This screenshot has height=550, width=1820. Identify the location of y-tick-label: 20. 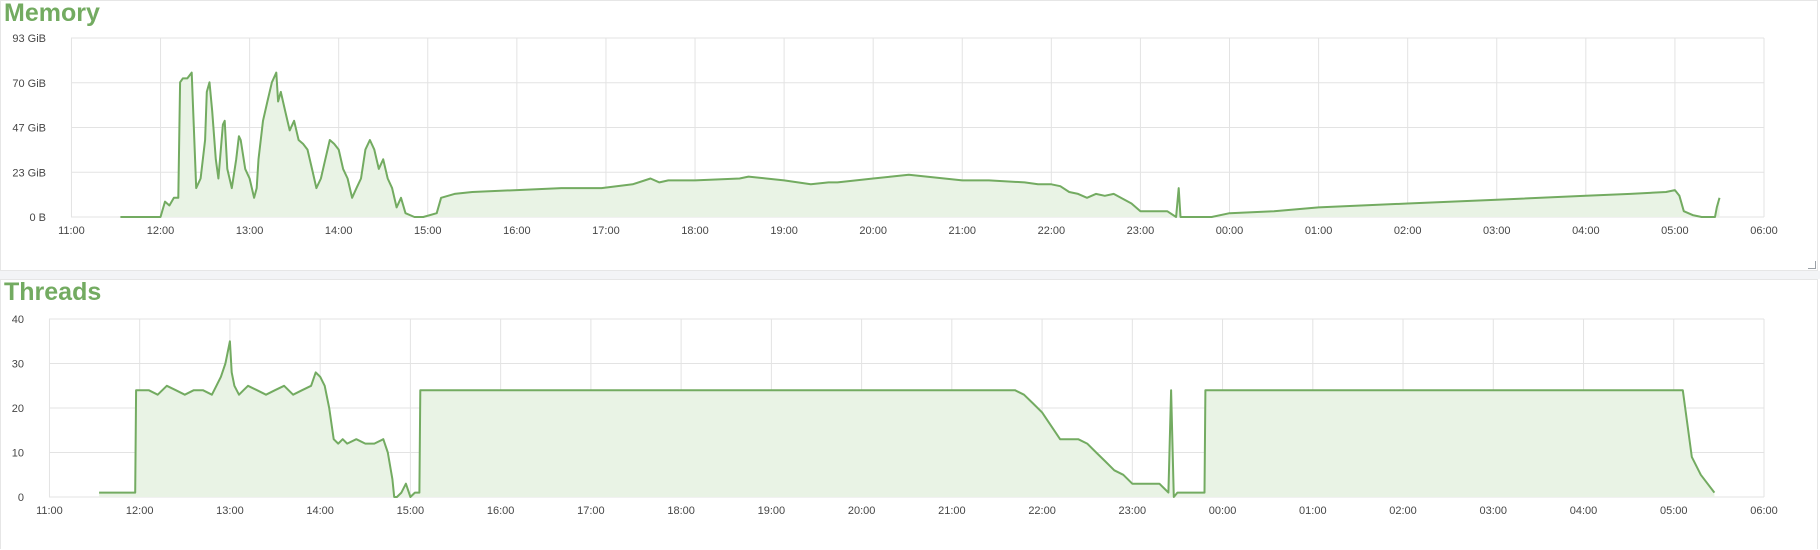
(18, 409).